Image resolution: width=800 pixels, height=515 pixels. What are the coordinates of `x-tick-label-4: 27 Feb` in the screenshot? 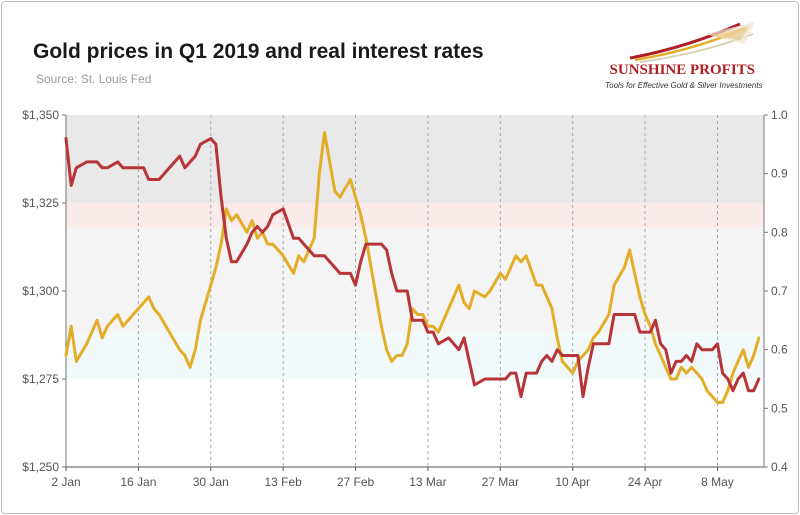 It's located at (356, 482).